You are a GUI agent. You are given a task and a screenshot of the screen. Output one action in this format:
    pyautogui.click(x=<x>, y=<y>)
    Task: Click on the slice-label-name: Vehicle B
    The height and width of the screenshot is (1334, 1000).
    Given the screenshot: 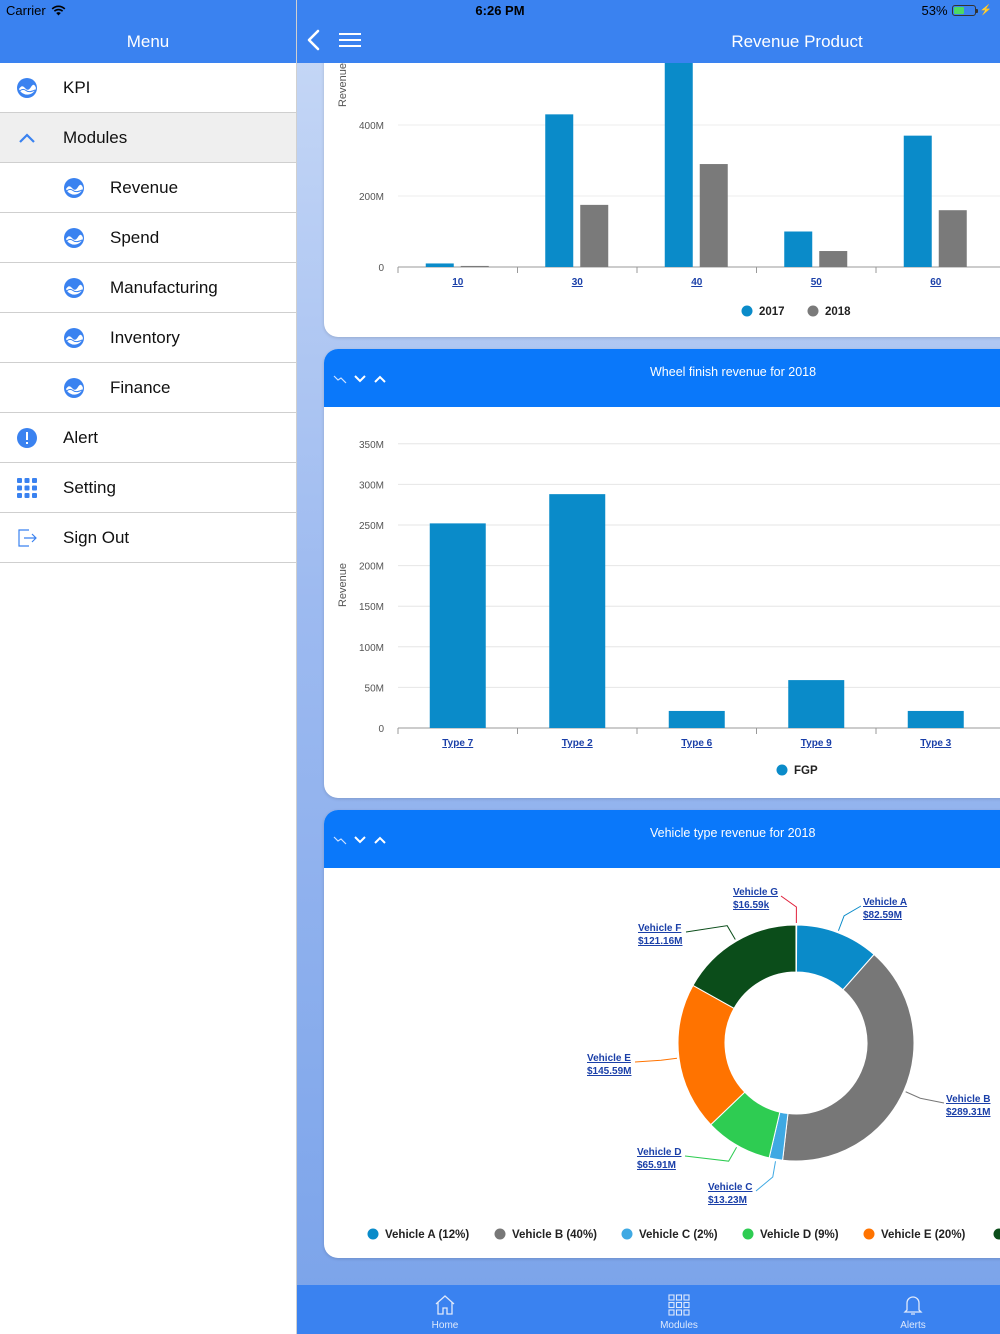 What is the action you would take?
    pyautogui.click(x=968, y=1099)
    